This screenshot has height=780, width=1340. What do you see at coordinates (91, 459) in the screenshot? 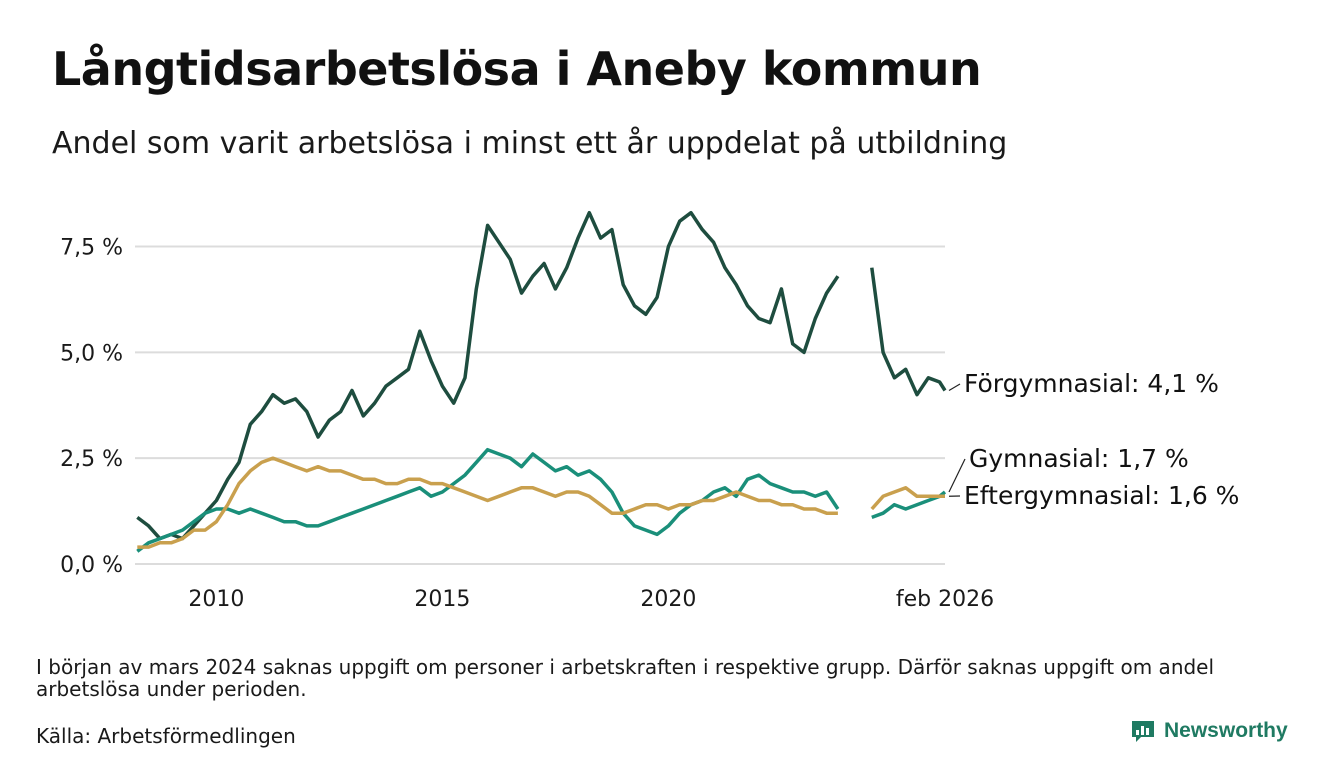
I see `y-tick-label: 2,5 %` at bounding box center [91, 459].